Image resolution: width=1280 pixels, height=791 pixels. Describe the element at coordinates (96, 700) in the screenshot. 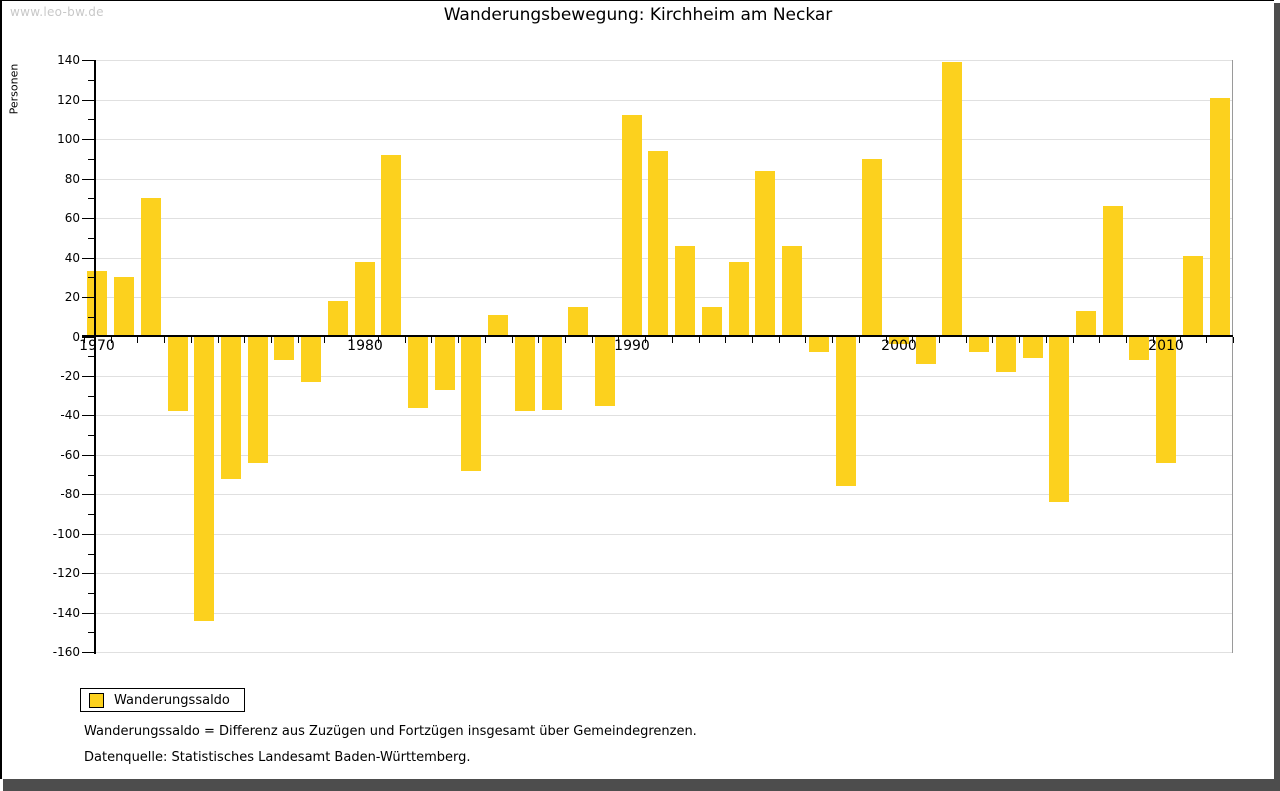

I see `legend-swatch` at that location.